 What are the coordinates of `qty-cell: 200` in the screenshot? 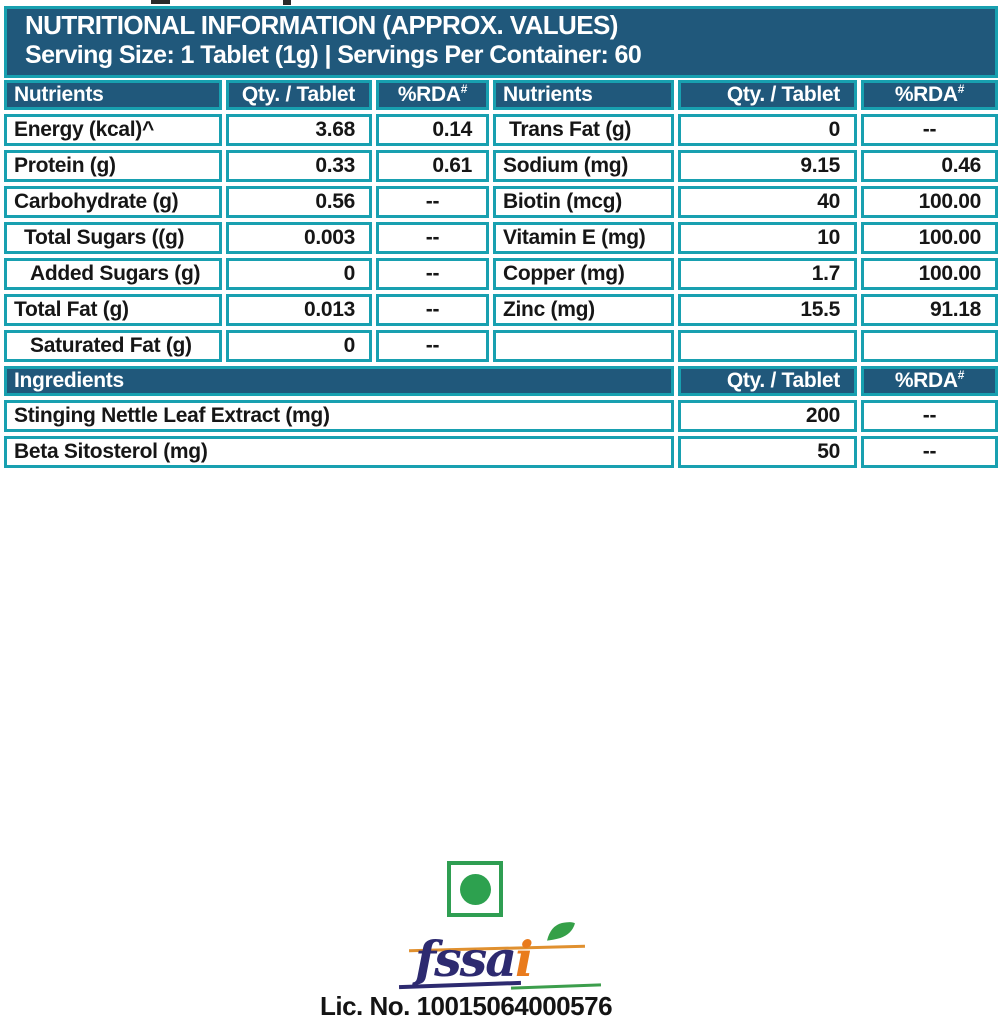 It's located at (767, 416).